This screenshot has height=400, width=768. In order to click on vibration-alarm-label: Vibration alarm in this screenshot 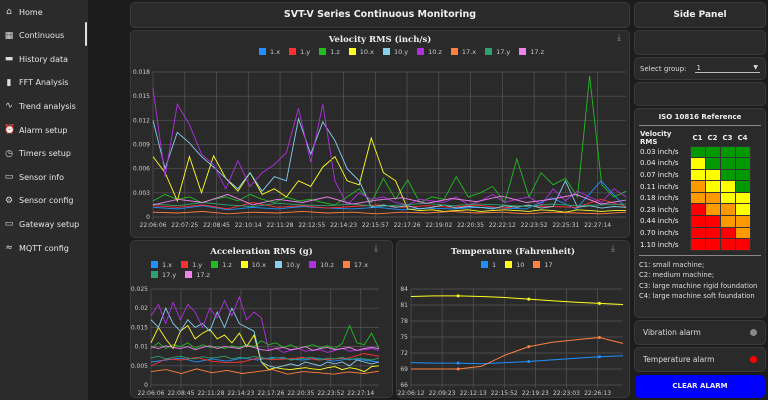, I will do `click(672, 332)`.